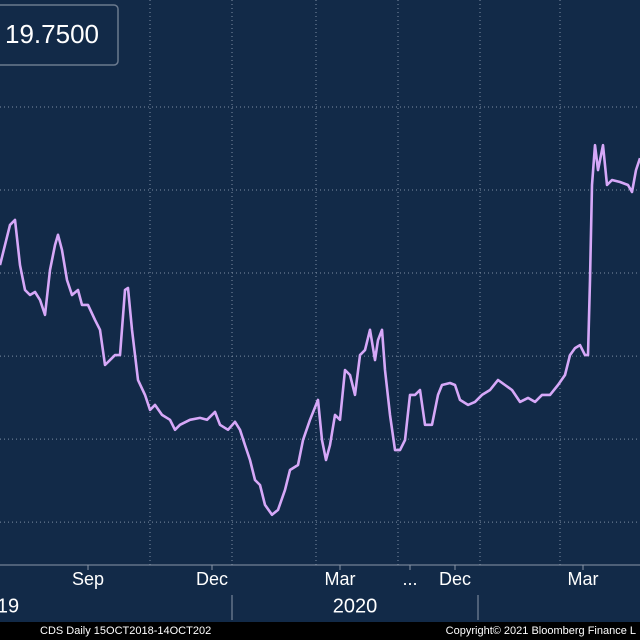 The width and height of the screenshot is (640, 640). Describe the element at coordinates (541, 631) in the screenshot. I see `footer-right: Copyright© 2021 Bloomberg Finance L` at that location.